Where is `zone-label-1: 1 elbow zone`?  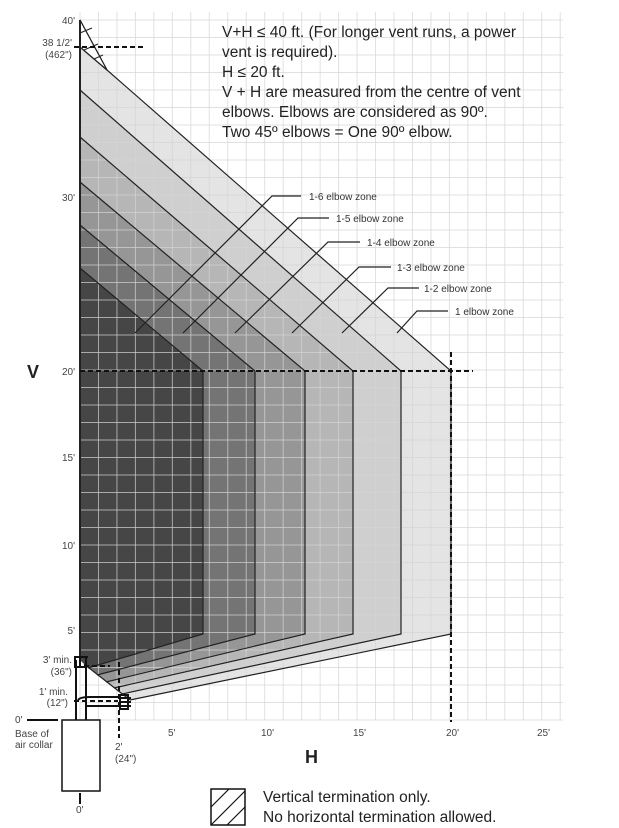
zone-label-1: 1 elbow zone is located at coordinates (484, 312).